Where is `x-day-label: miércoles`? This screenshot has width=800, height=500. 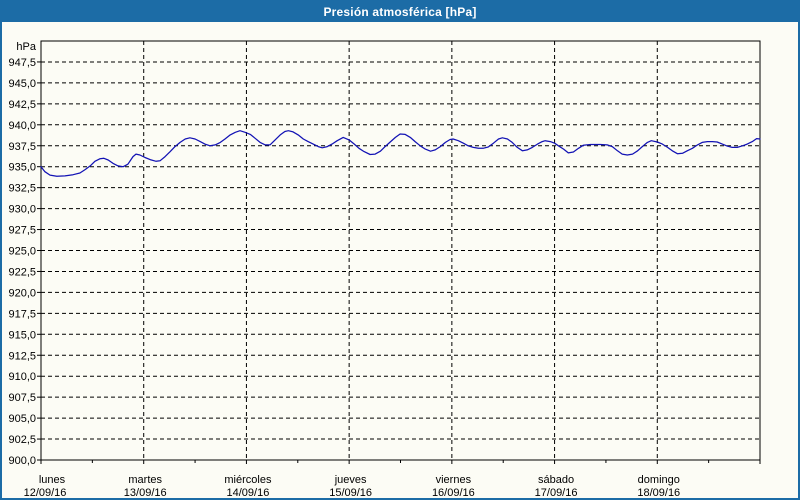
x-day-label: miércoles is located at coordinates (248, 480).